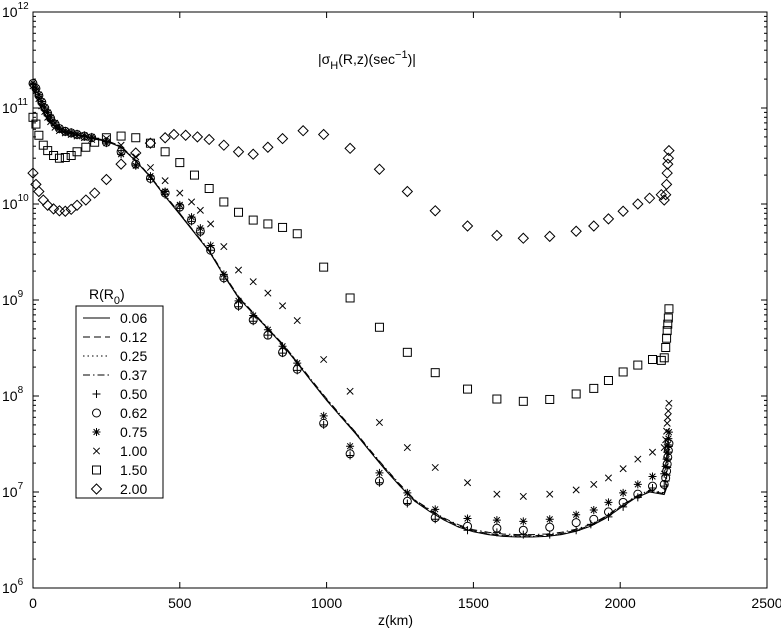 This screenshot has width=781, height=630. Describe the element at coordinates (115, 337) in the screenshot. I see `legend-entry: 0.12` at that location.